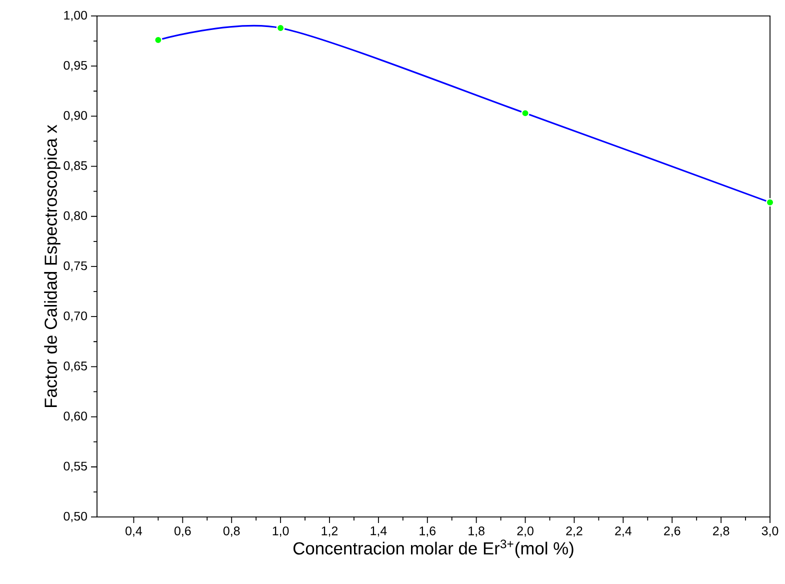 The height and width of the screenshot is (584, 785). Describe the element at coordinates (75, 216) in the screenshot. I see `y-tick-label: 0,80` at that location.